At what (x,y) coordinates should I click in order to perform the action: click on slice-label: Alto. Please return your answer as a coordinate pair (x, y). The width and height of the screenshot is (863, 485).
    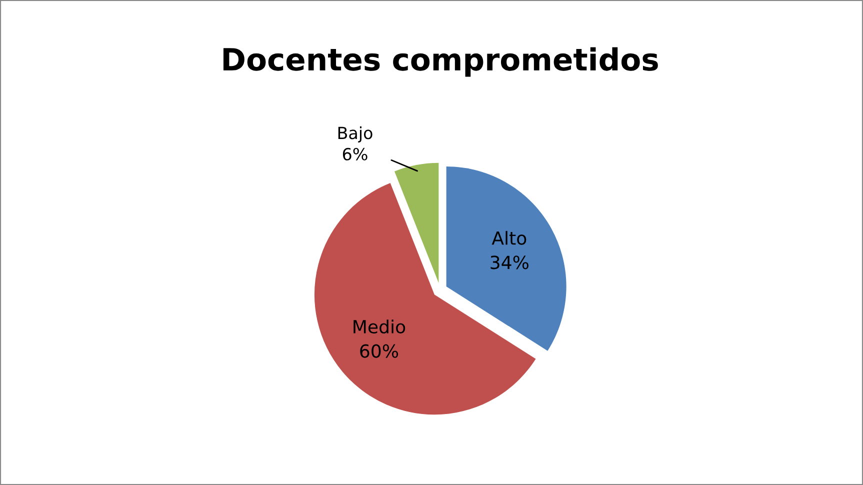
    Looking at the image, I should click on (509, 237).